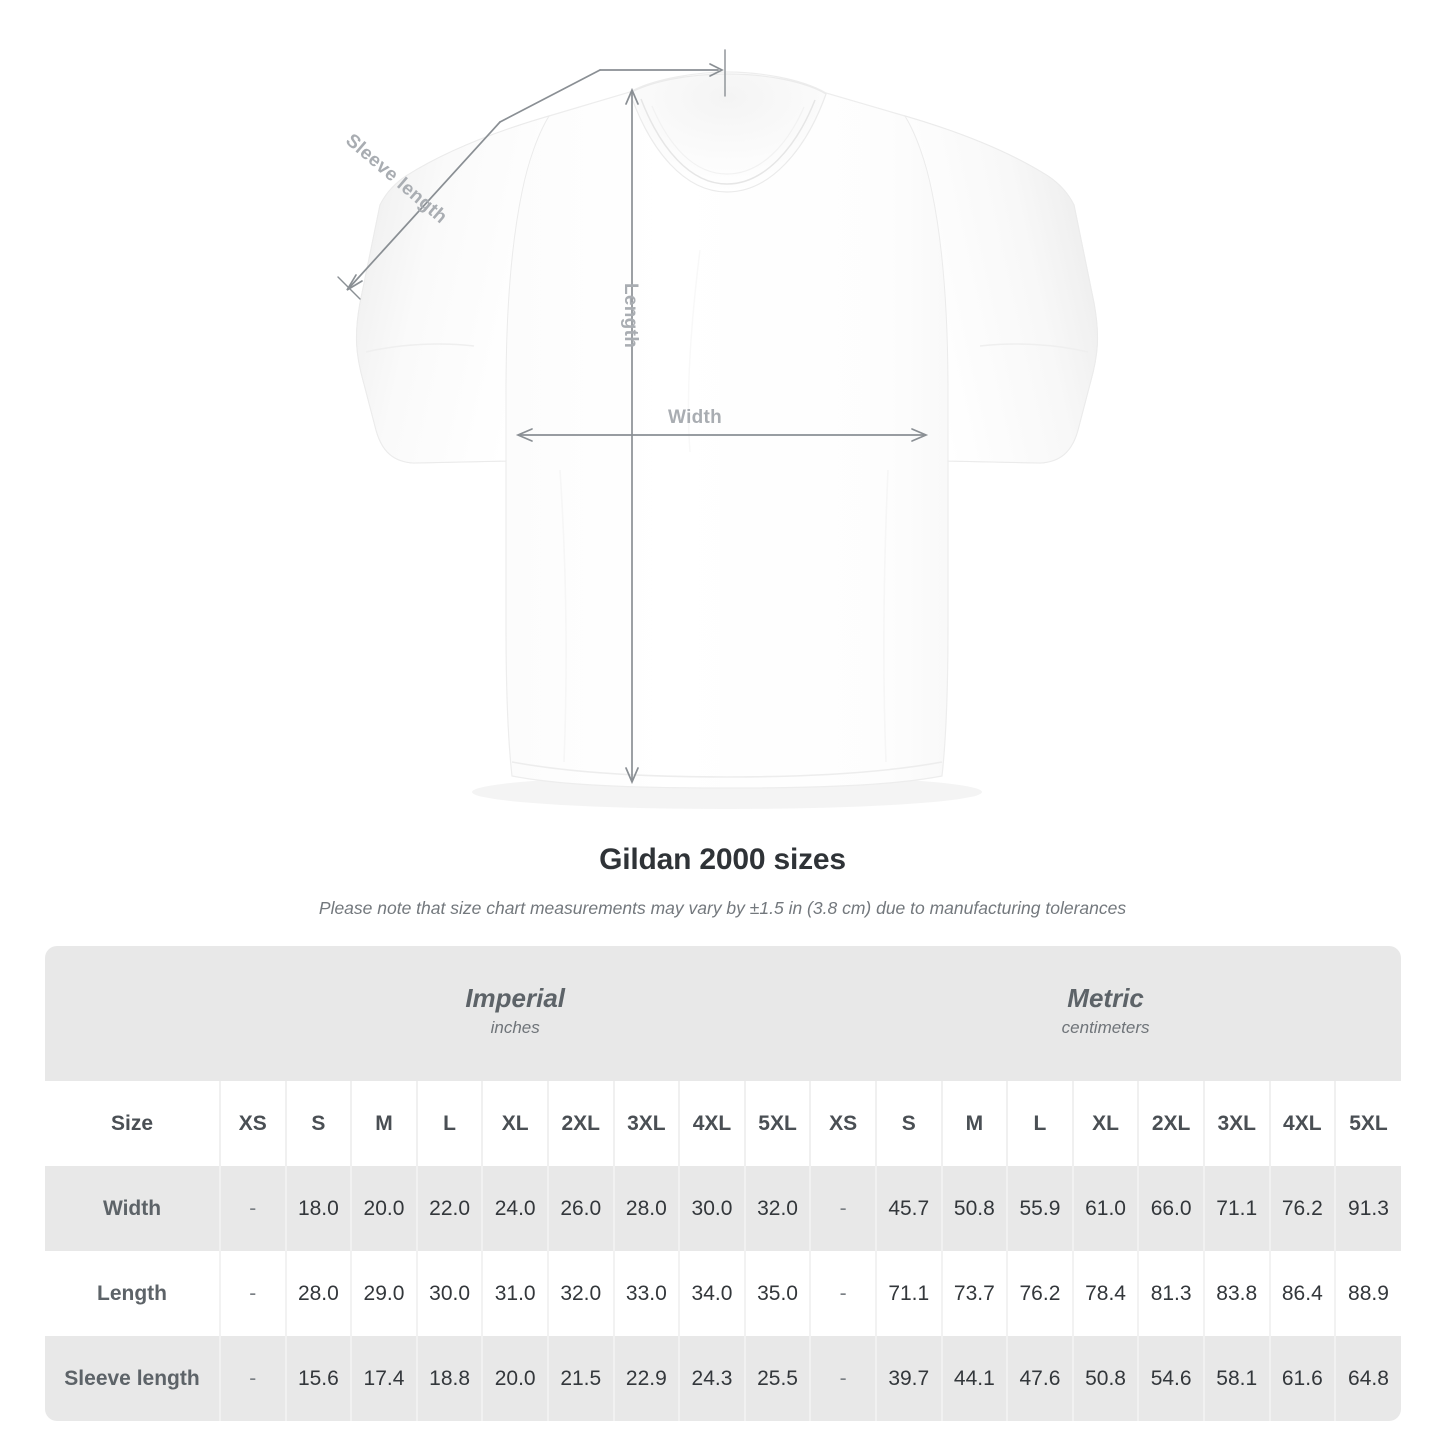 The width and height of the screenshot is (1445, 1445). I want to click on shoulder-guide-diagonal, so click(550, 96).